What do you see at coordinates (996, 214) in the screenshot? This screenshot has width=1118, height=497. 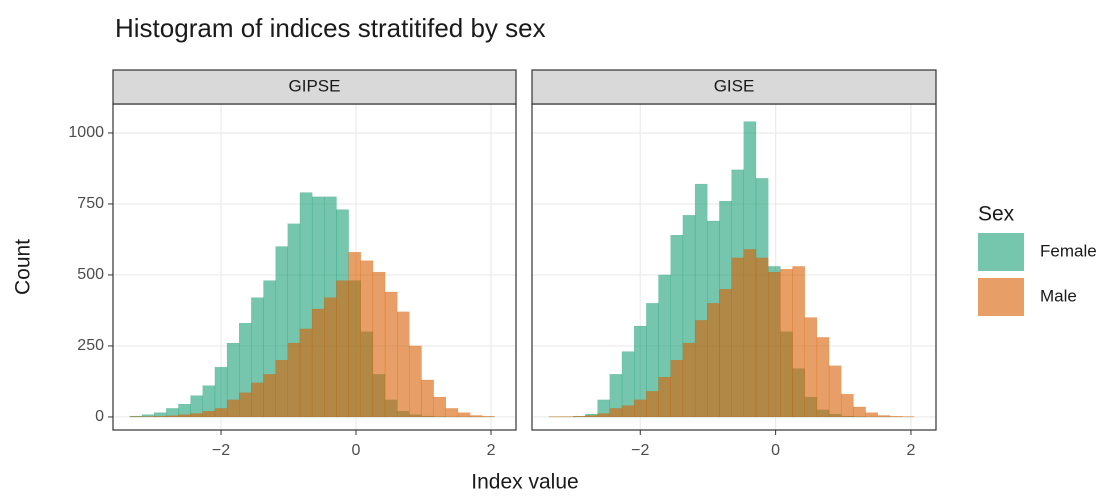 I see `legend-title: Sex` at bounding box center [996, 214].